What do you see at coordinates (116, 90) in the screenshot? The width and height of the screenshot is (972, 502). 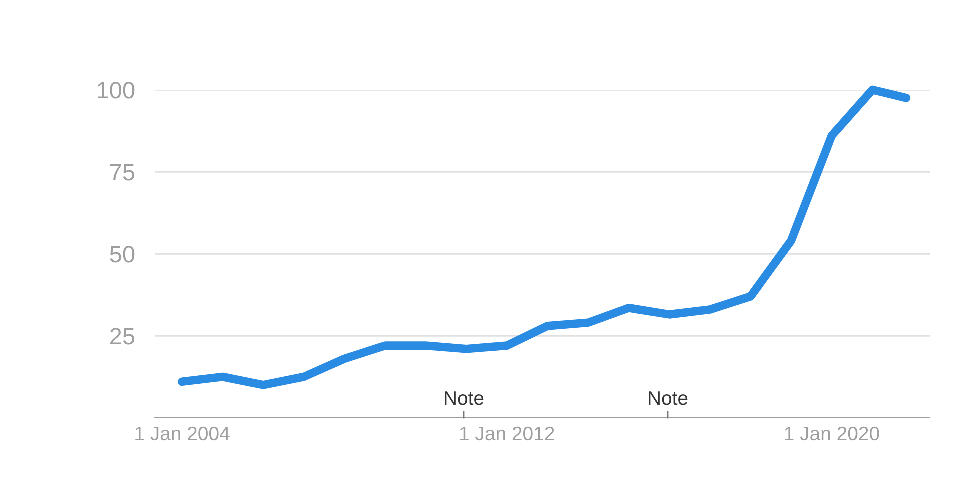 I see `y-tick-label: 100` at bounding box center [116, 90].